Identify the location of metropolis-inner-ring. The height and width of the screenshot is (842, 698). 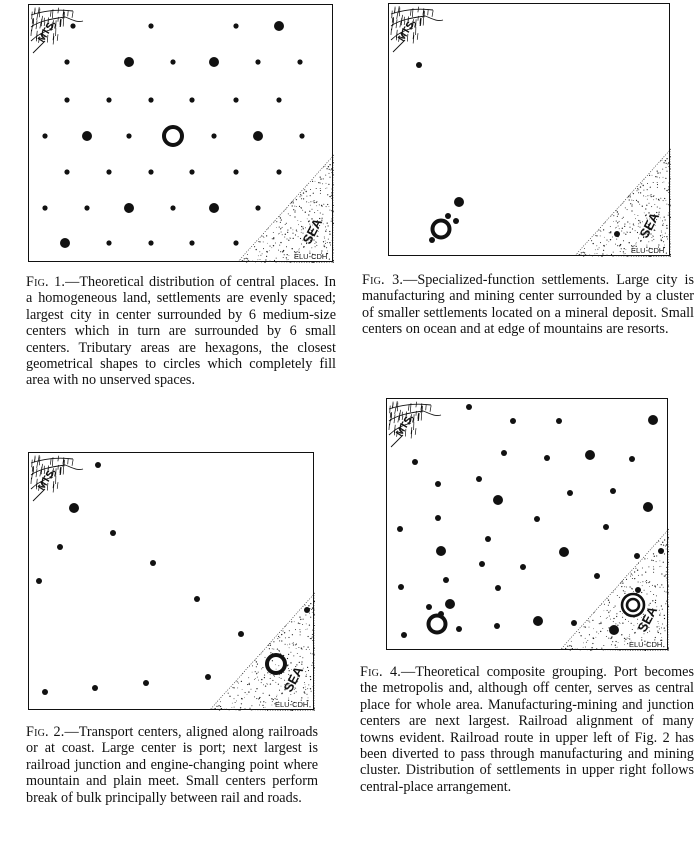
(633, 605).